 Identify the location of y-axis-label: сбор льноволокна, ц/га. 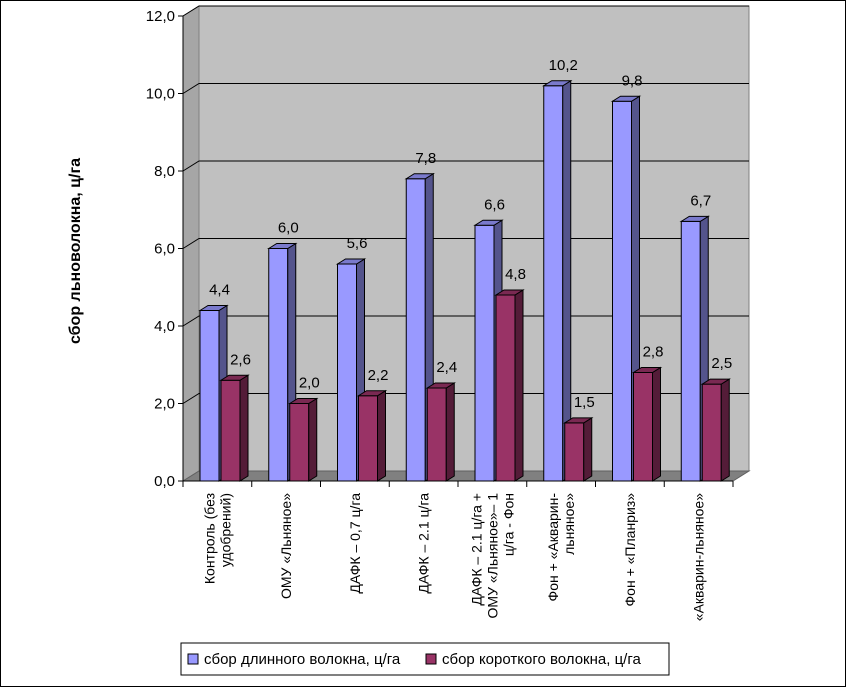
(75, 251).